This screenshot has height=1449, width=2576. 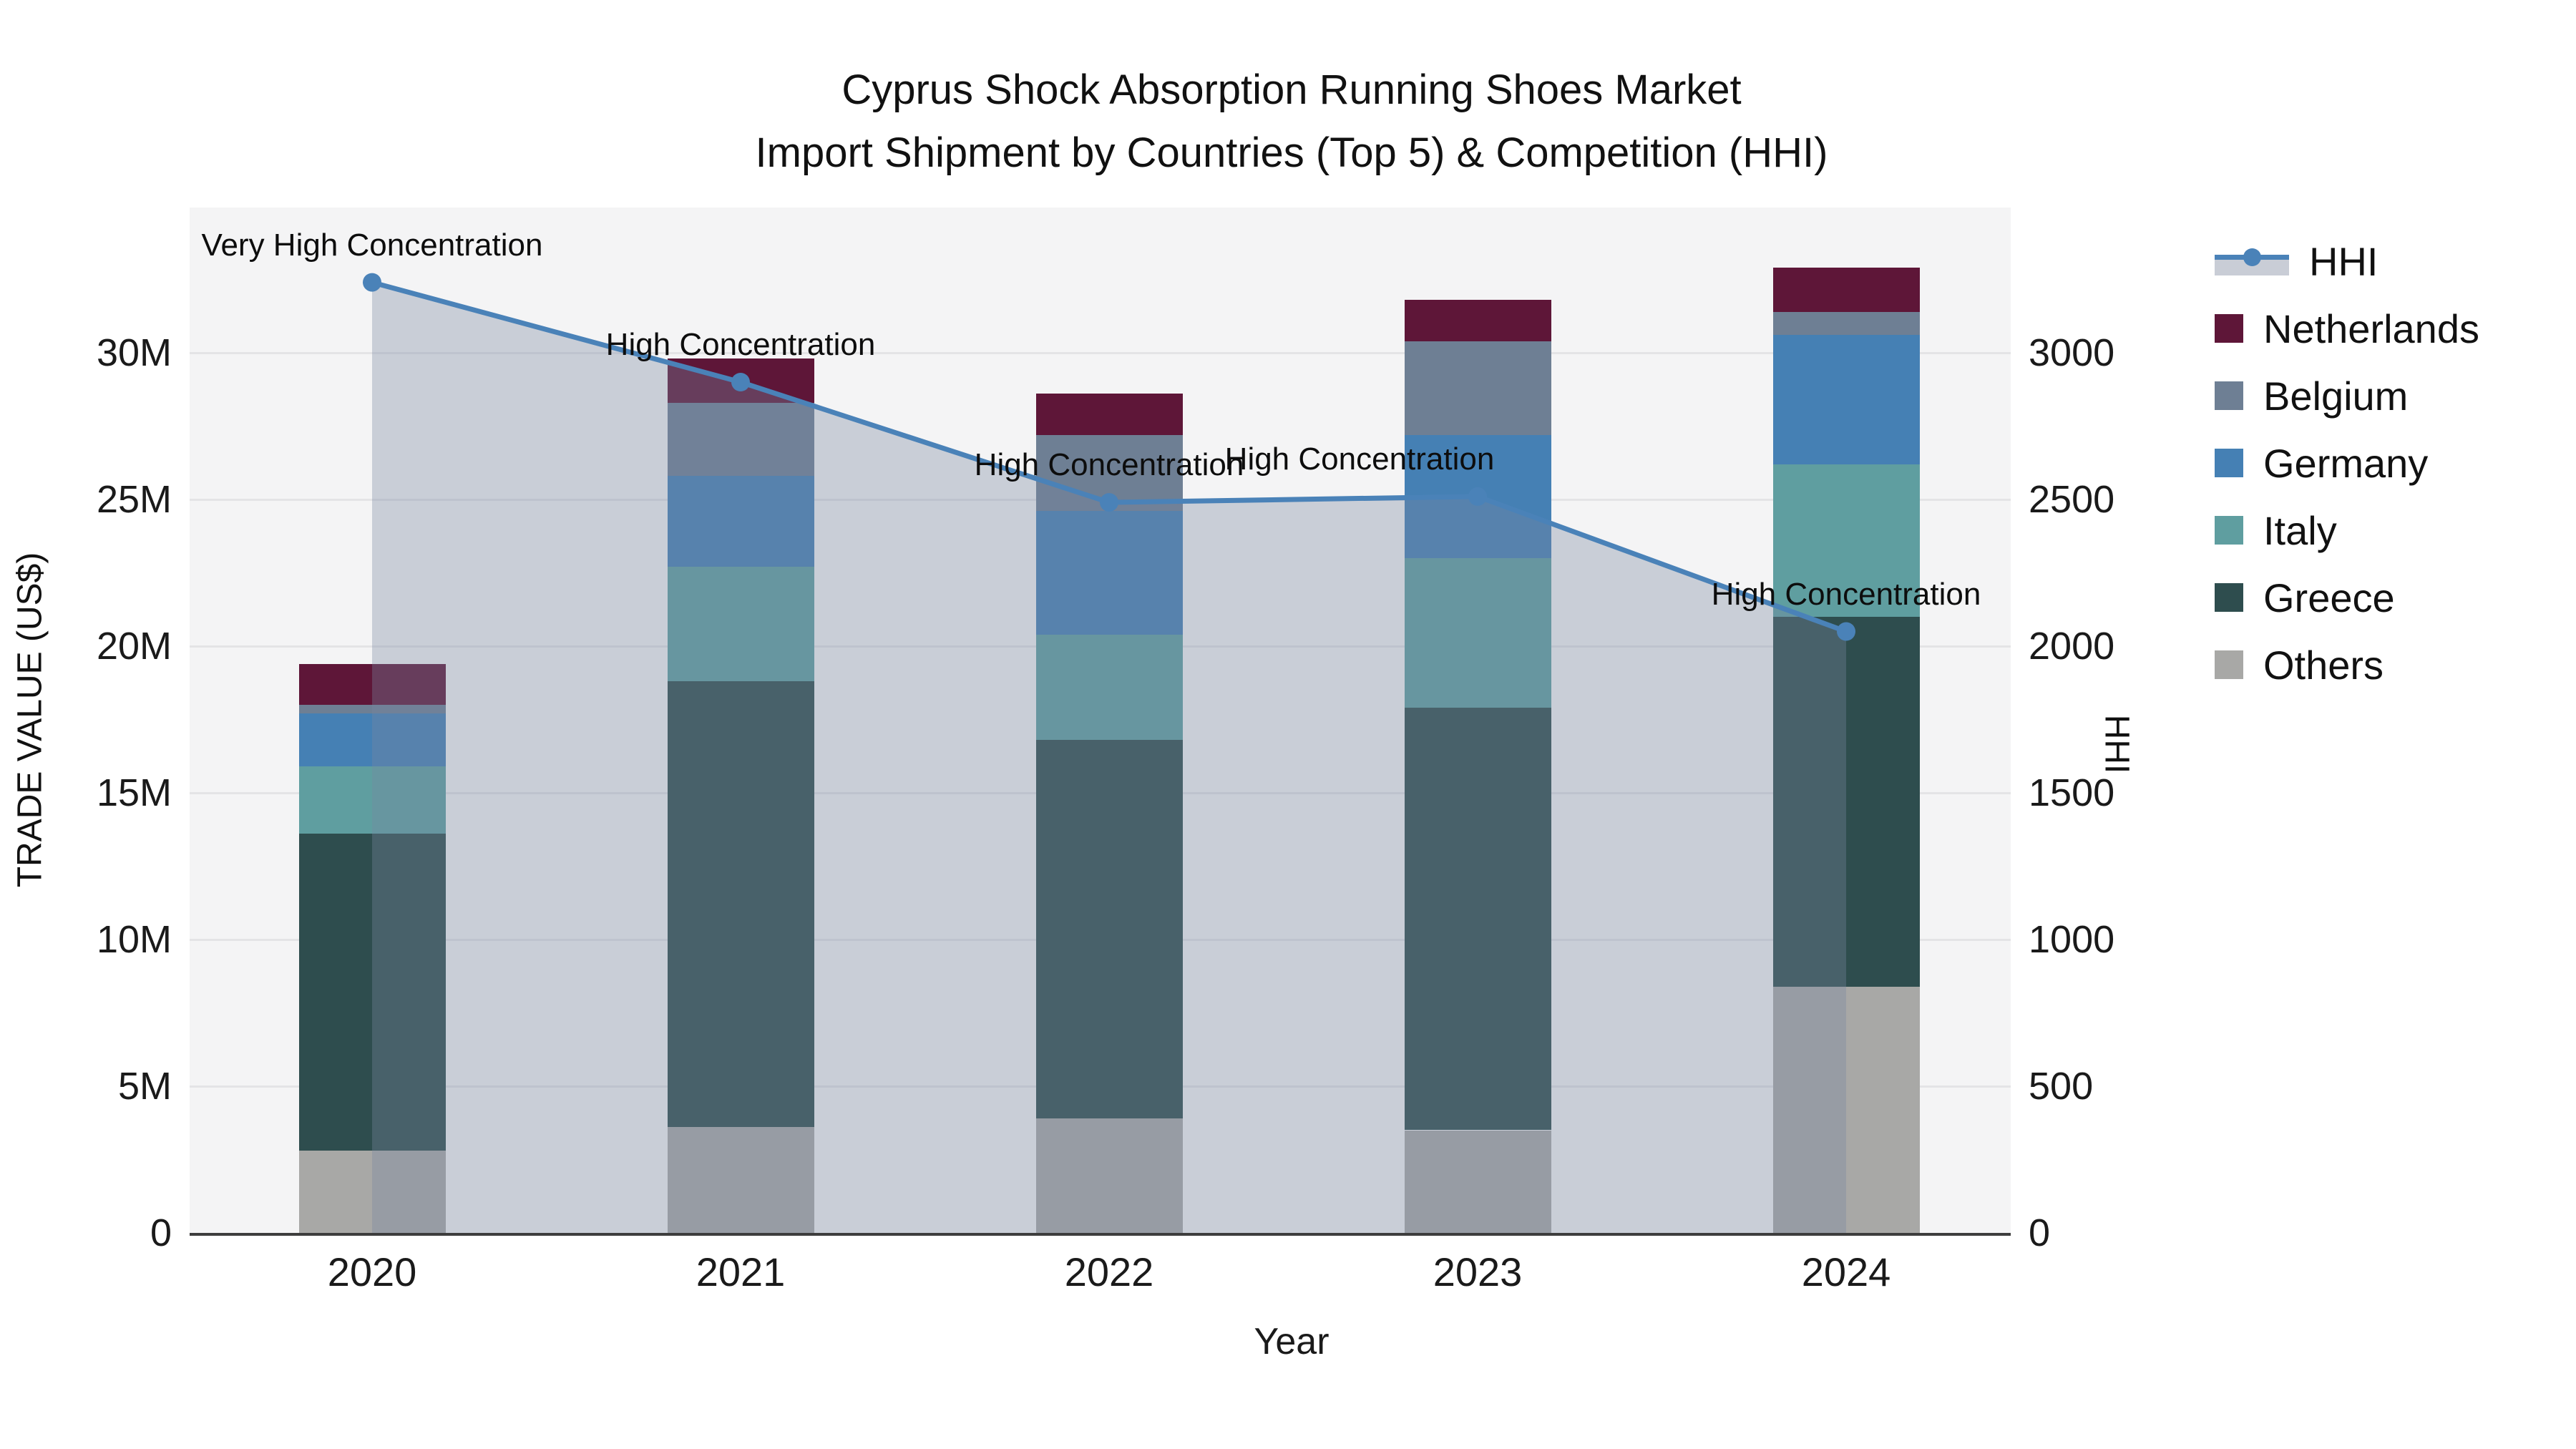 What do you see at coordinates (372, 684) in the screenshot?
I see `bar-segment-netherlands-2020` at bounding box center [372, 684].